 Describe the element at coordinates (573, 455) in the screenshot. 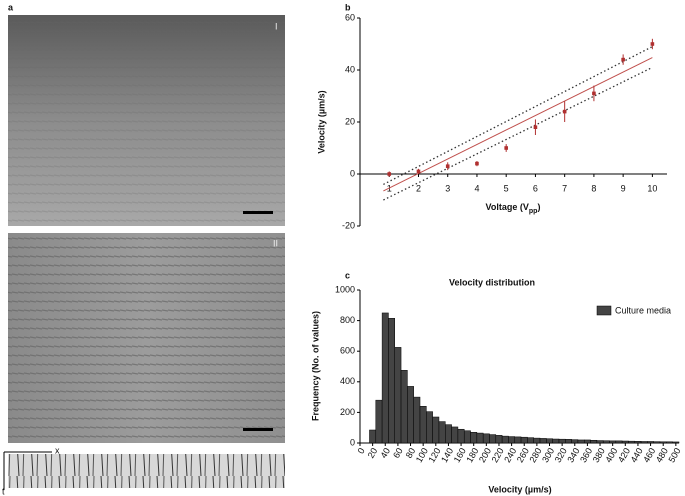

I see `x-tick-label: 340` at that location.